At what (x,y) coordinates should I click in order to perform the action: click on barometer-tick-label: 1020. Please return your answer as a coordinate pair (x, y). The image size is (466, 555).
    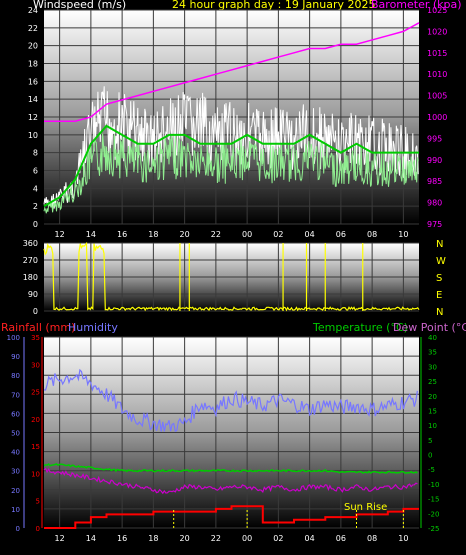
    Looking at the image, I should click on (437, 31).